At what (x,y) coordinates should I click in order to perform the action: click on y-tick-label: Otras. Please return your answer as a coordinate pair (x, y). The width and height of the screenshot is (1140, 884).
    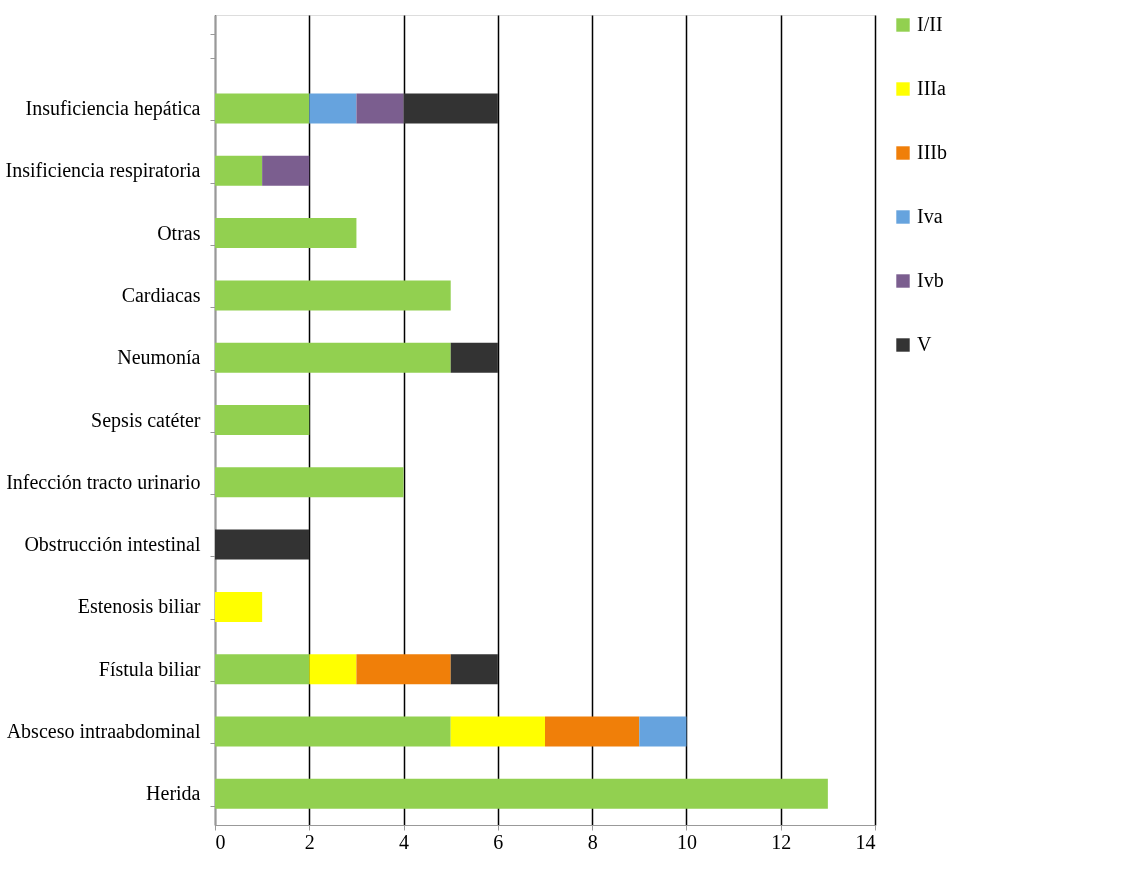
    Looking at the image, I should click on (179, 232).